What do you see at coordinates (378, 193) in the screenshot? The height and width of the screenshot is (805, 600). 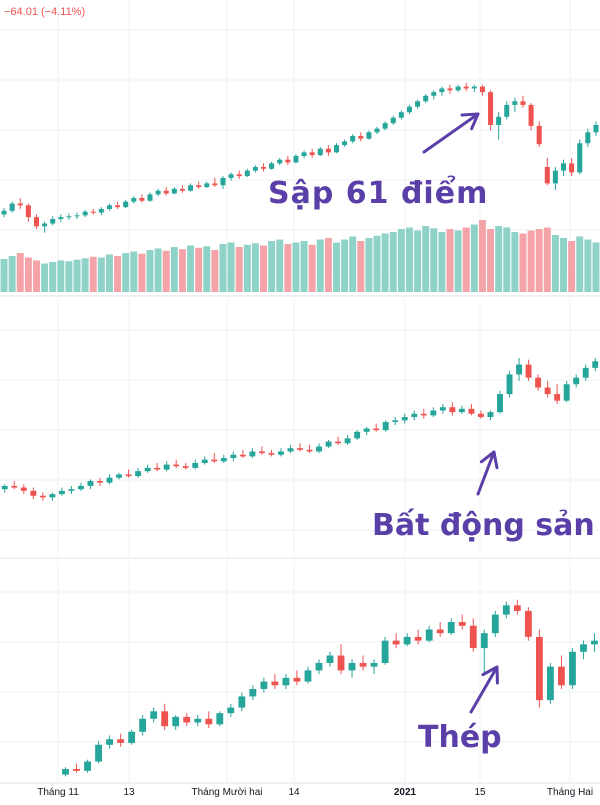 I see `annotation-crash: Sập 61 điểm` at bounding box center [378, 193].